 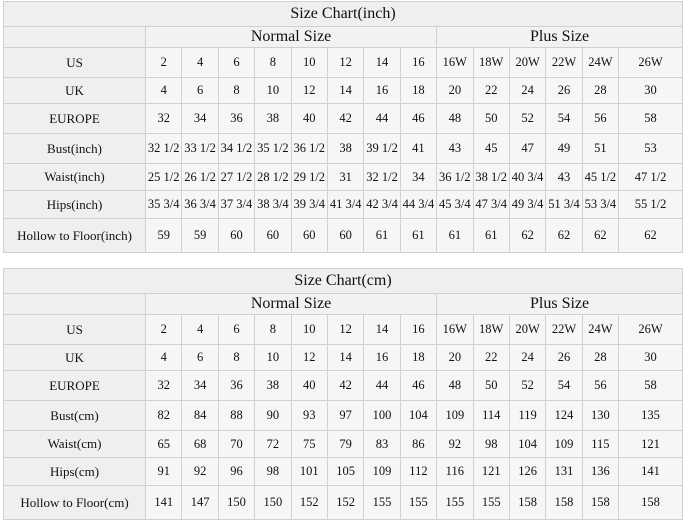 I want to click on size-cell: 47 3/4, so click(x=491, y=204).